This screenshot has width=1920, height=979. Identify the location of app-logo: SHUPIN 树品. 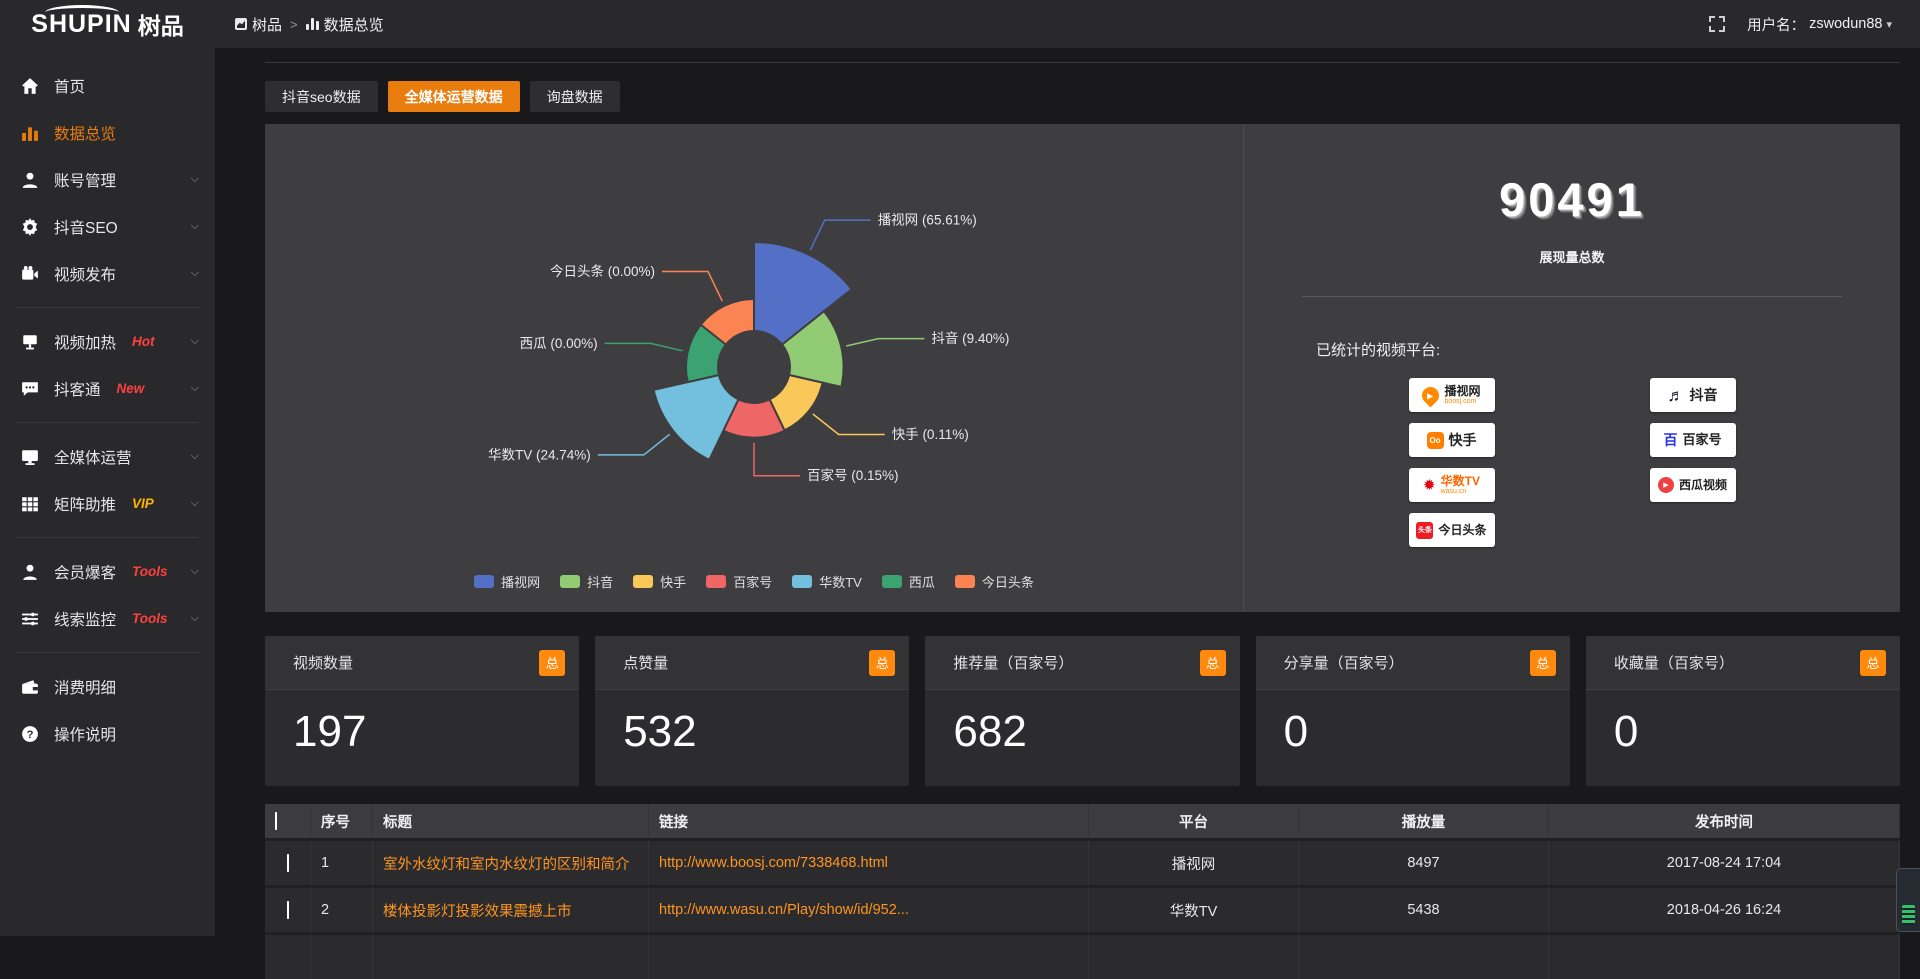
(107, 22).